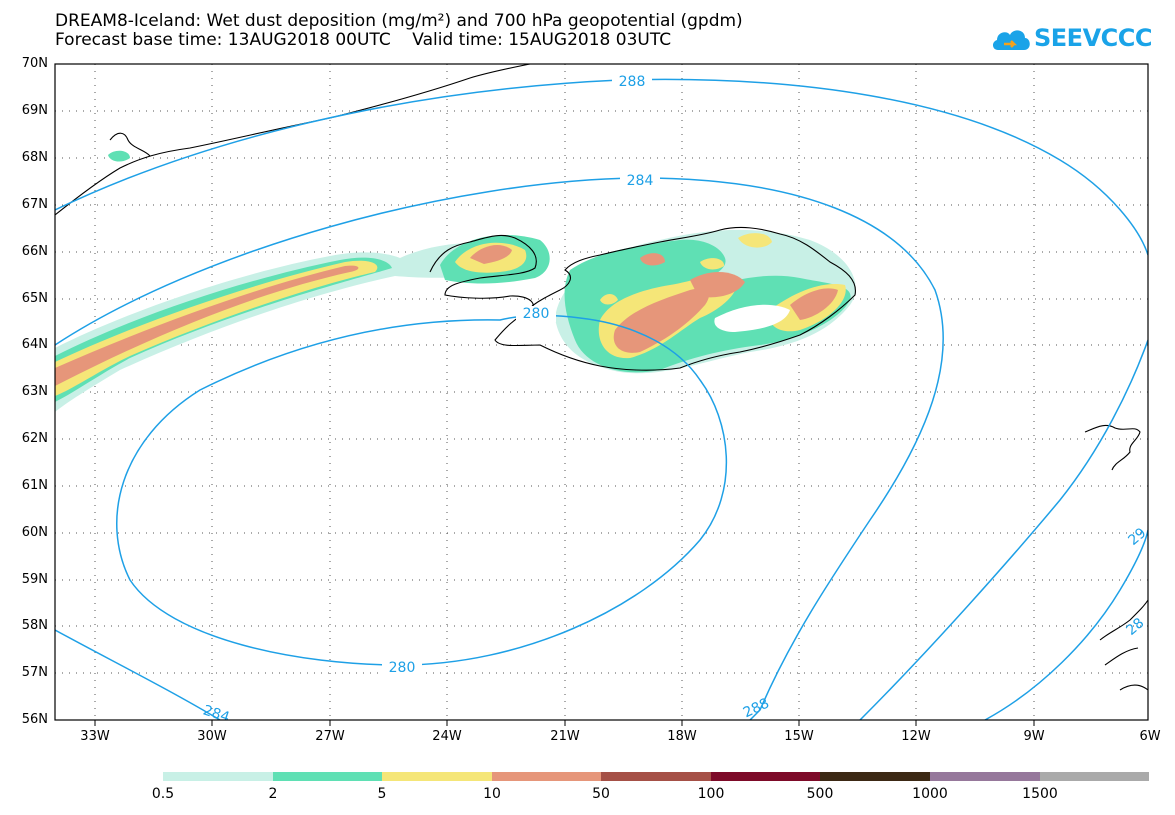 The image size is (1175, 815). I want to click on lon-label: 18W, so click(682, 736).